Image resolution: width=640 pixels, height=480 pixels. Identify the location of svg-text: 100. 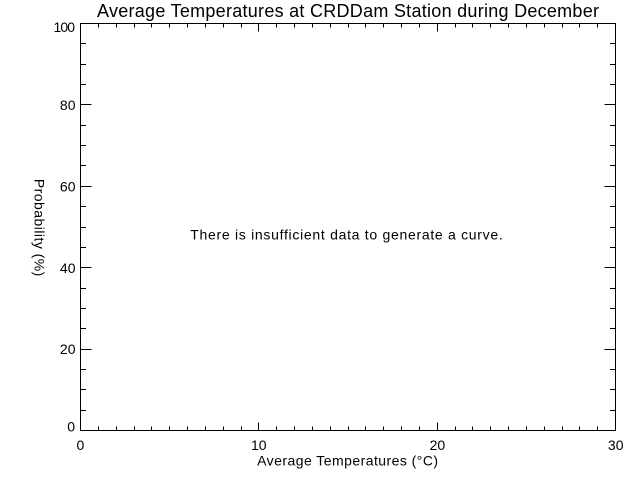
(65, 27).